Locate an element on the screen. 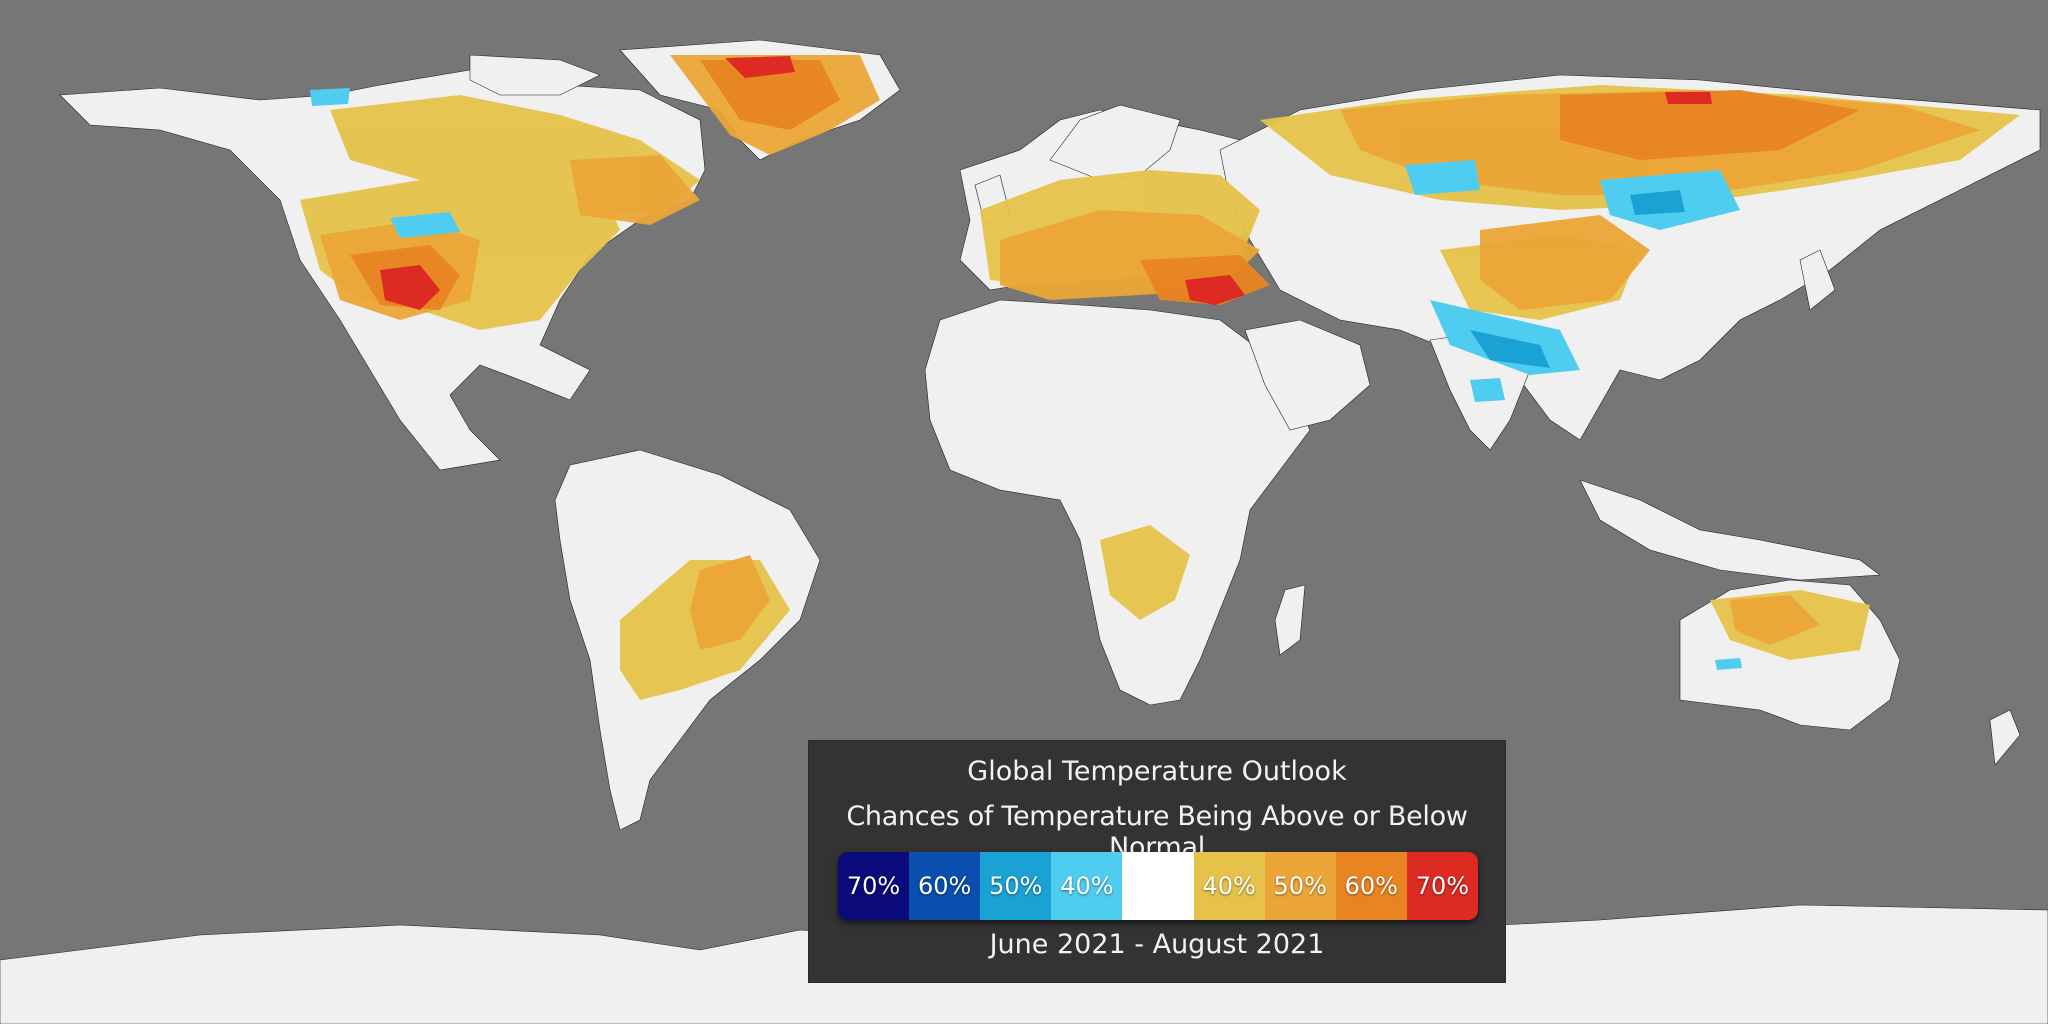  legend-swatch-below-0: 70% is located at coordinates (874, 886).